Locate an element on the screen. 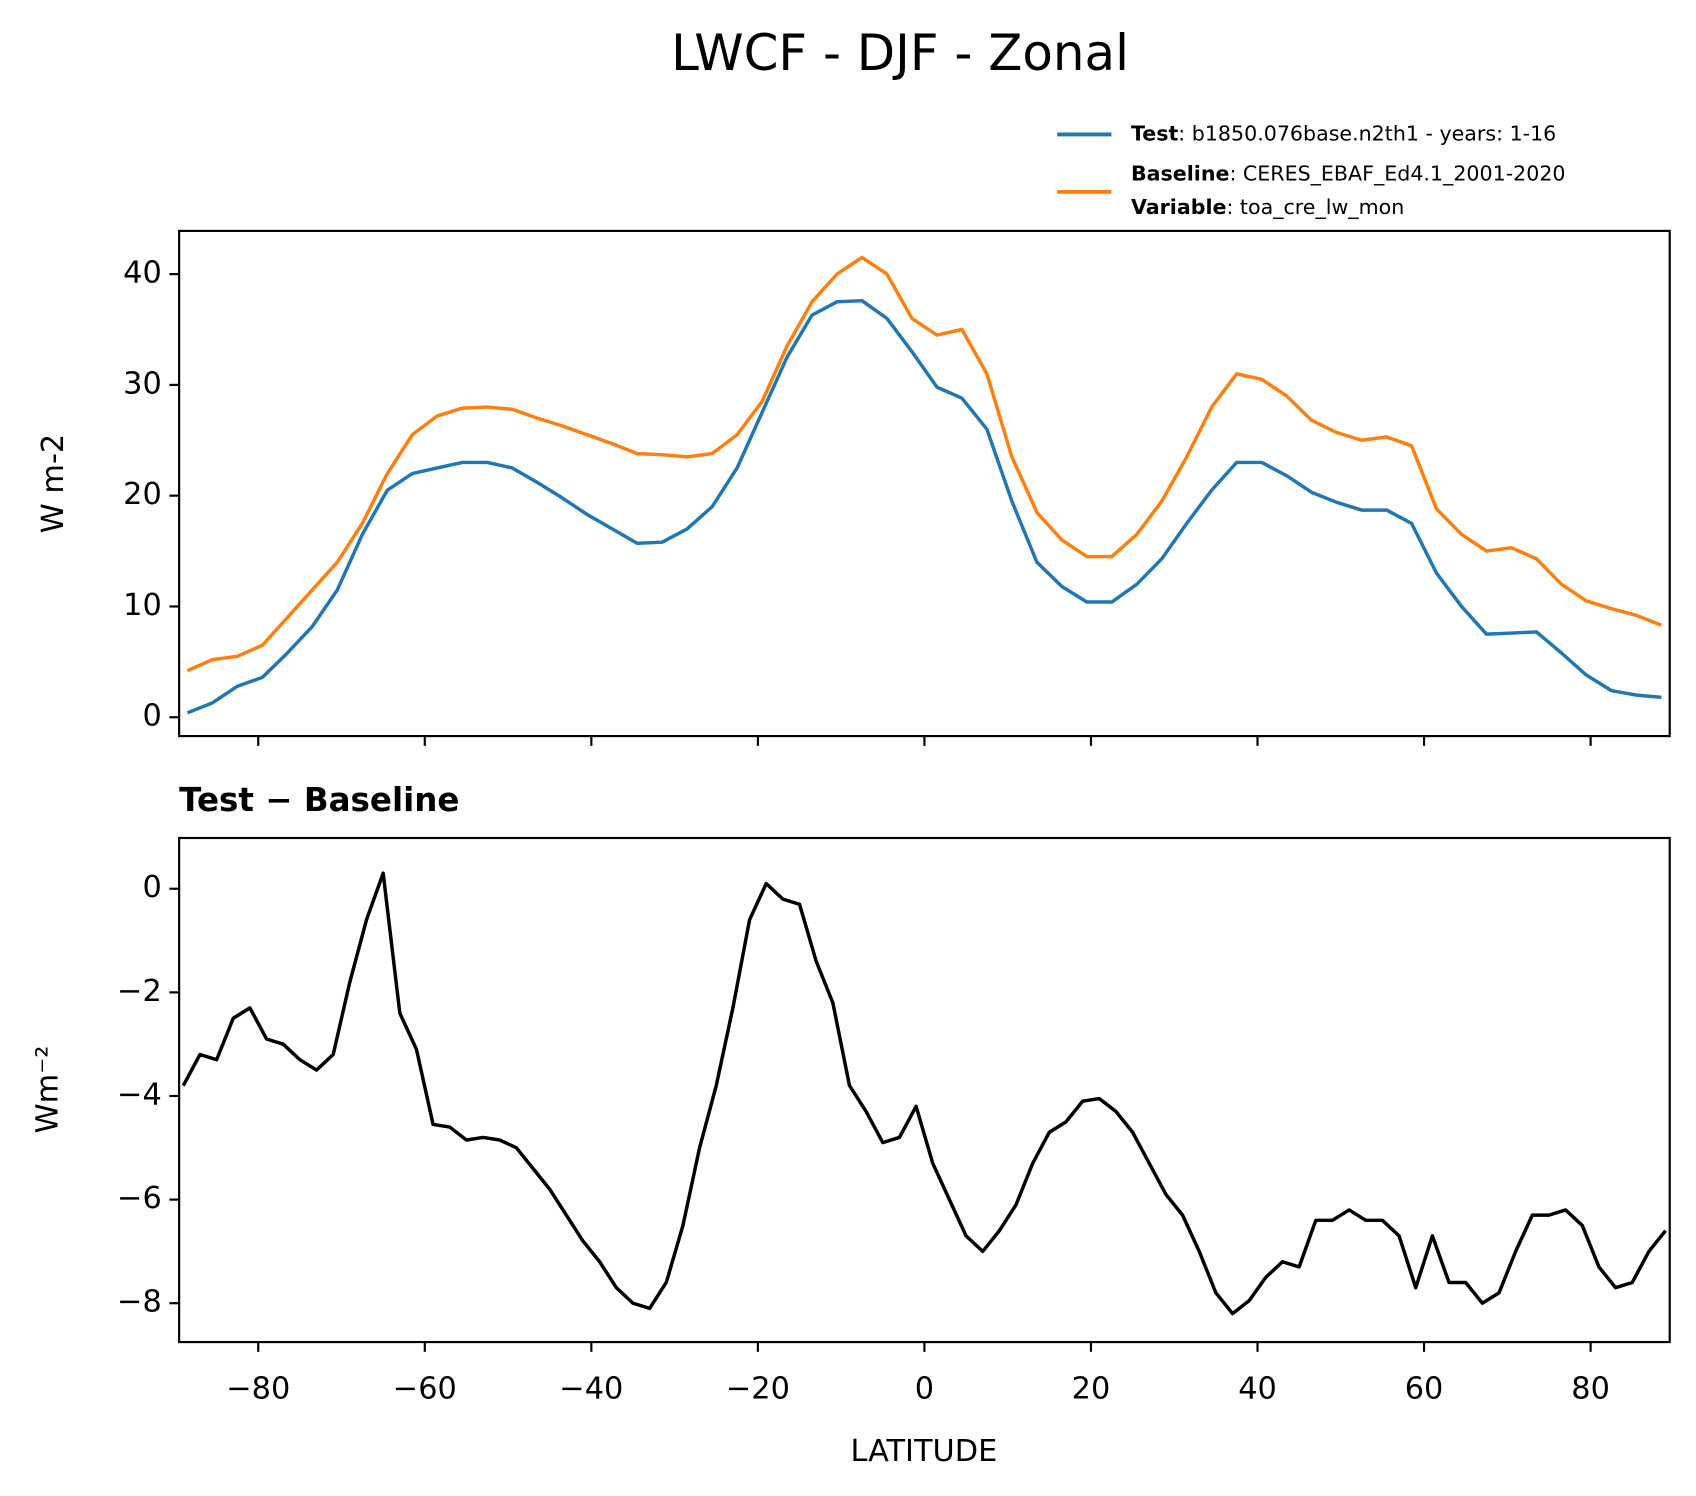  legend-entry: Test: b1850.076base.n2th1 - years: 1-16 is located at coordinates (1343, 133).